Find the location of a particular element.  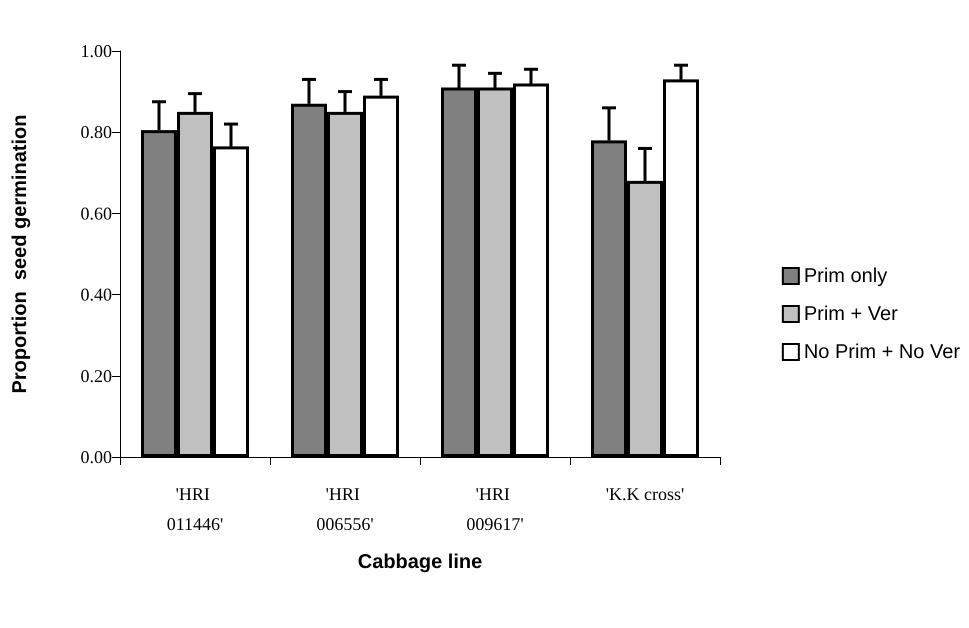

x-axis-title: Cabbage line is located at coordinates (420, 562).